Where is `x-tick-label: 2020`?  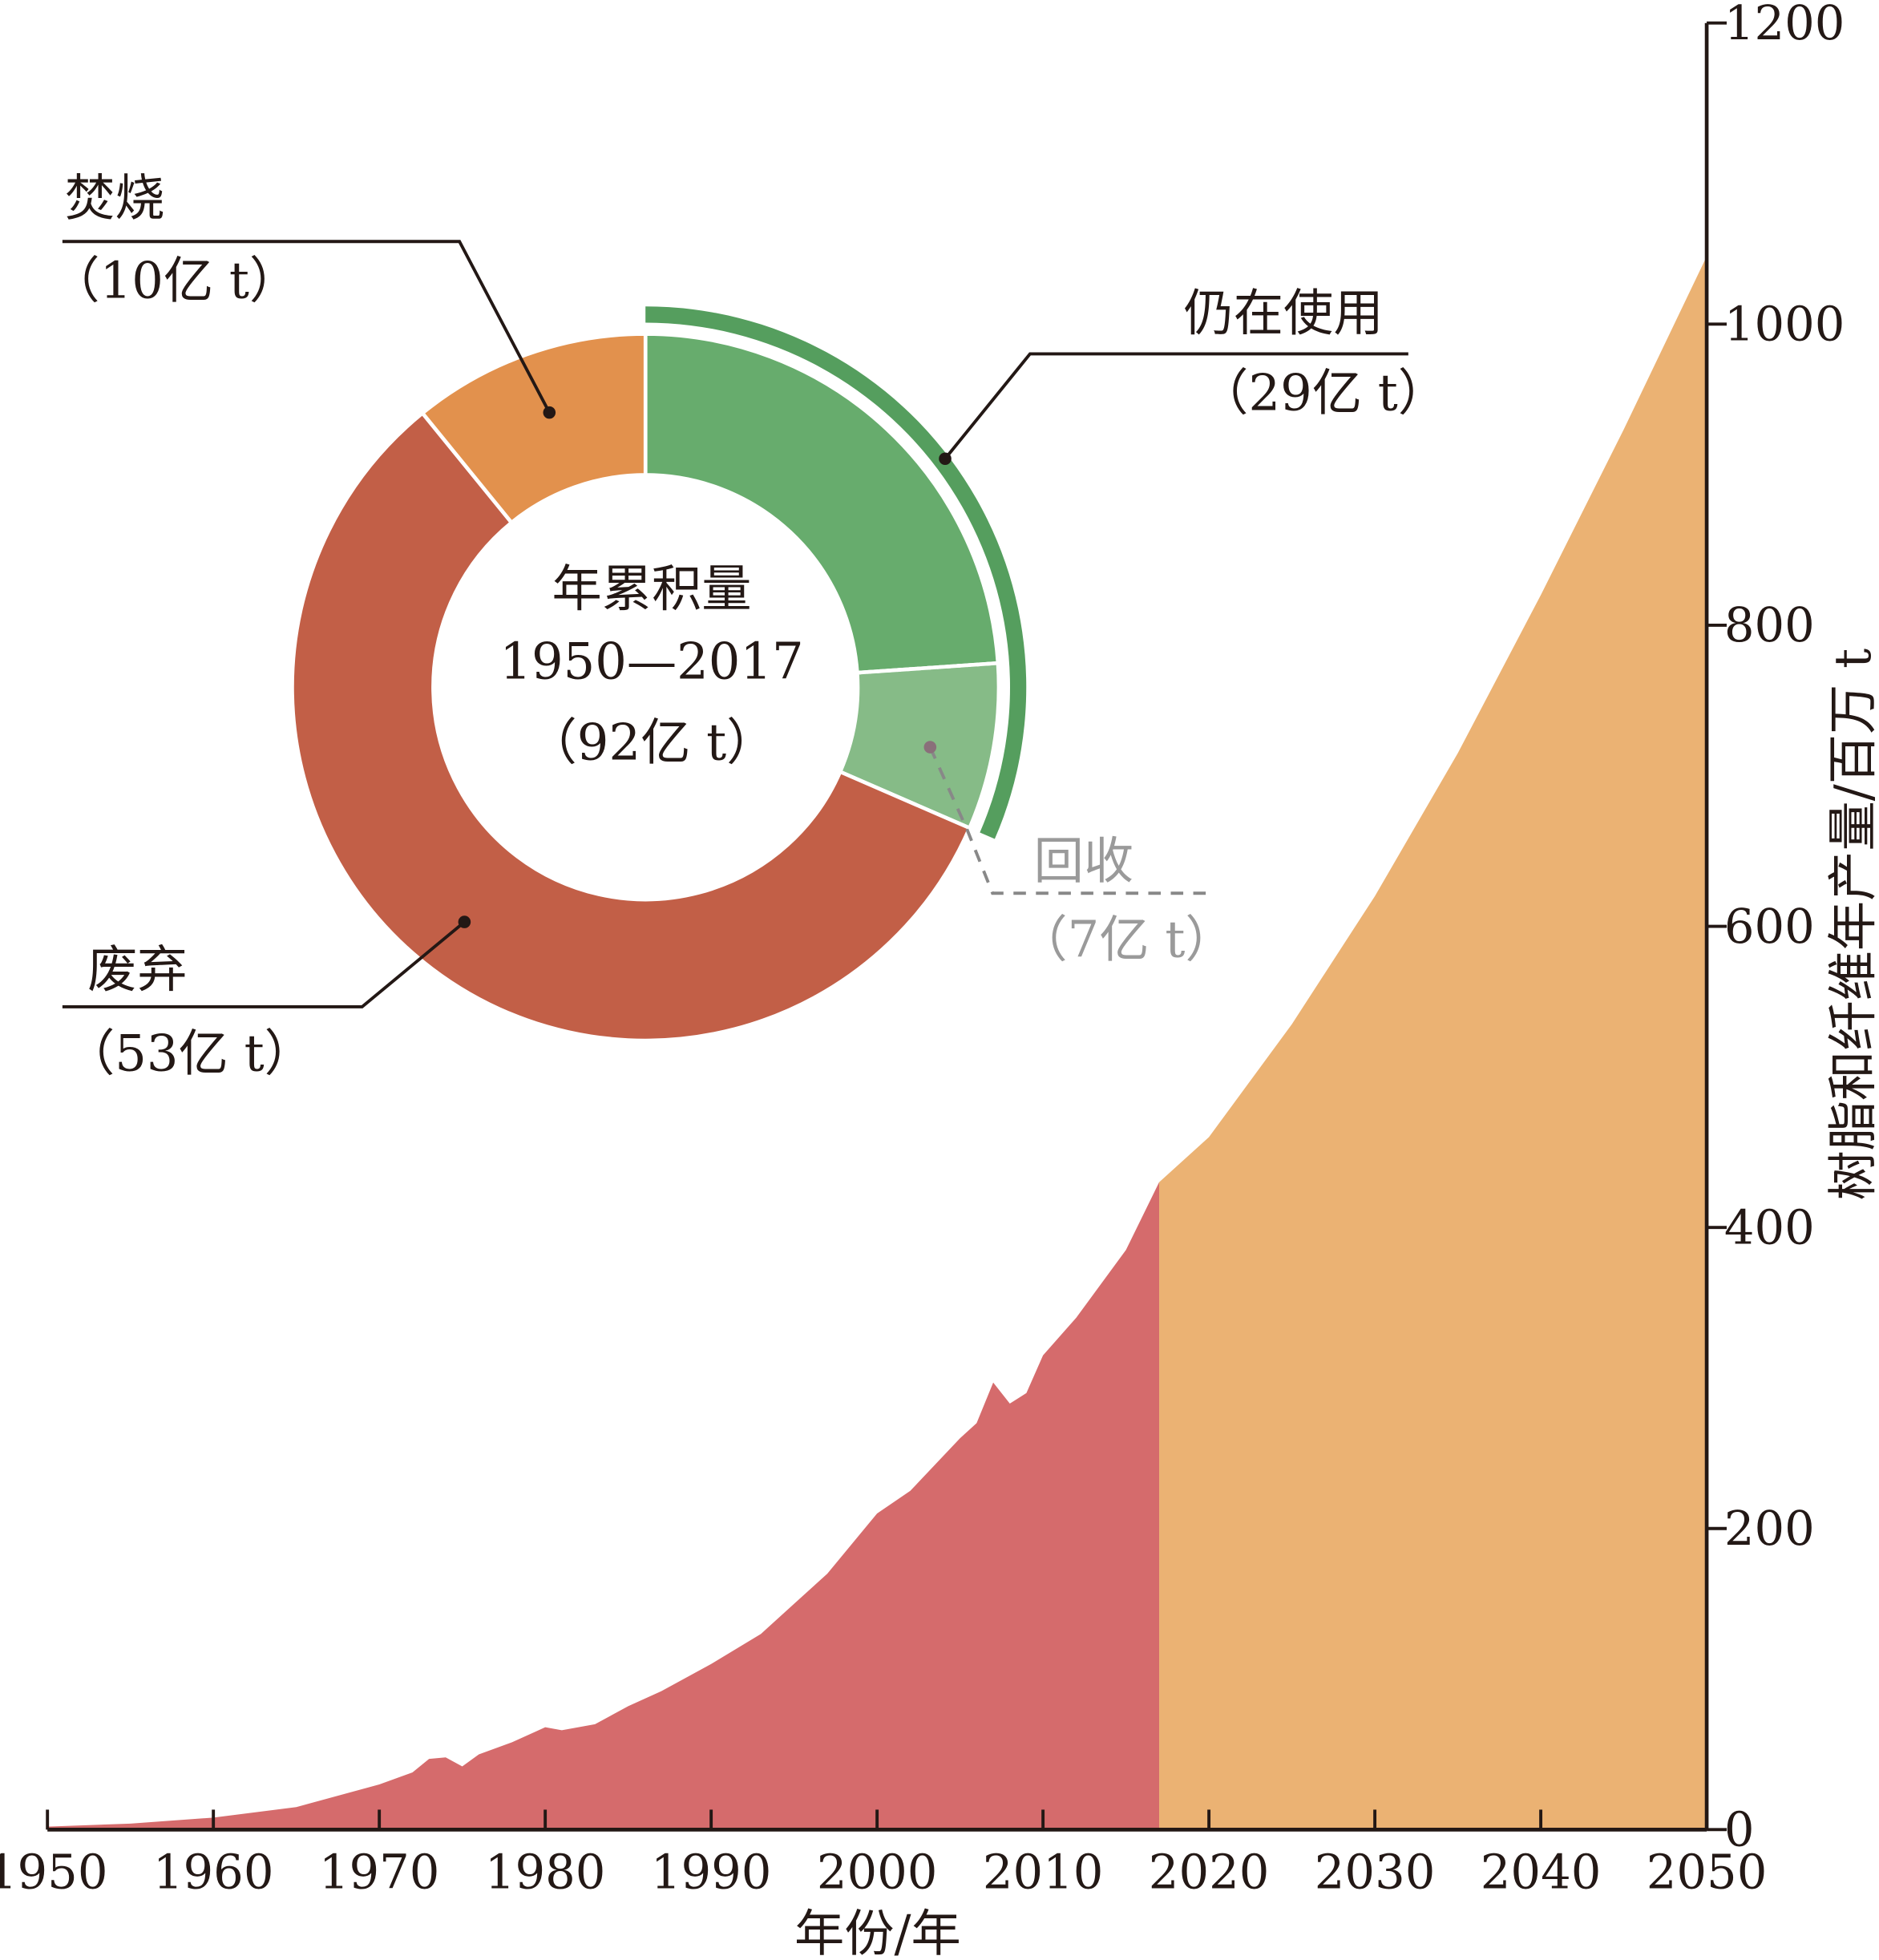
x-tick-label: 2020 is located at coordinates (1209, 1872).